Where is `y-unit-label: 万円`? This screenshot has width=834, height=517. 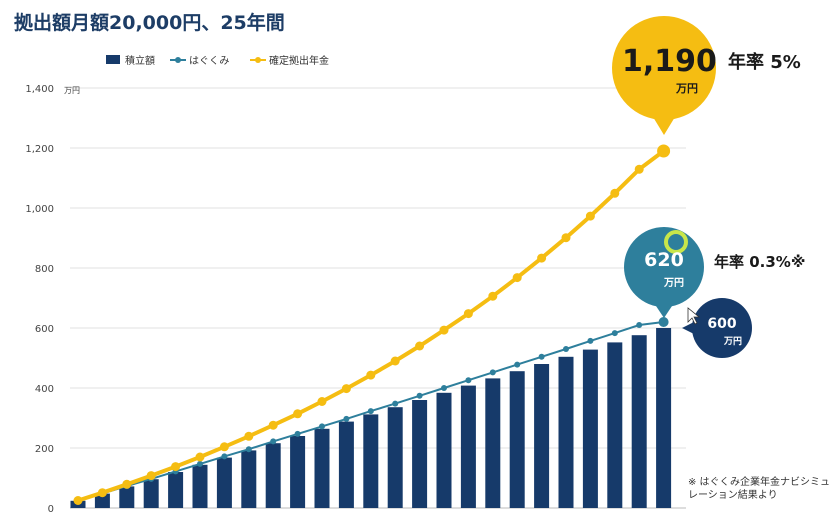 y-unit-label: 万円 is located at coordinates (72, 90).